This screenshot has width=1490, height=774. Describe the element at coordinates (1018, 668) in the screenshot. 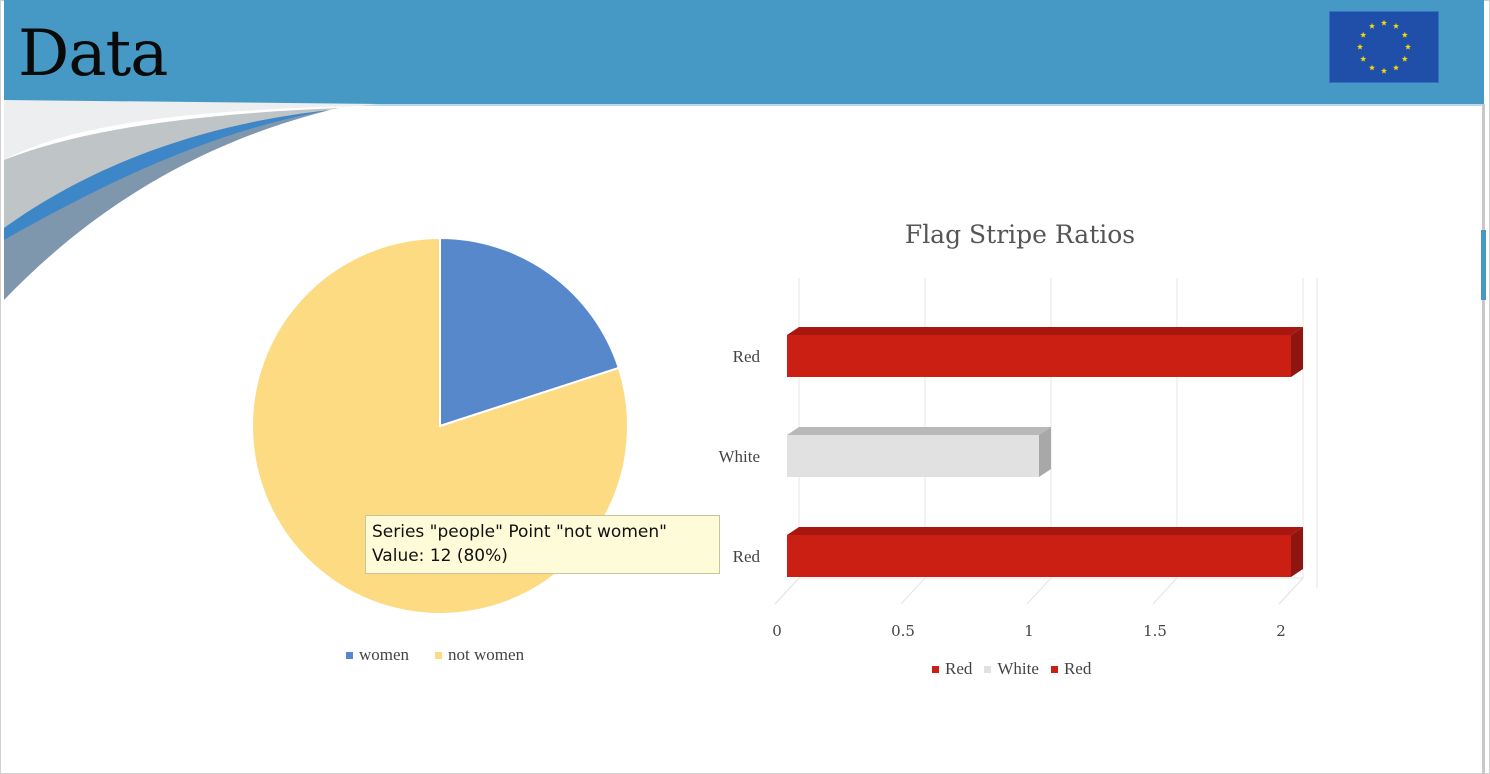

I see `legend-label-white: White` at that location.